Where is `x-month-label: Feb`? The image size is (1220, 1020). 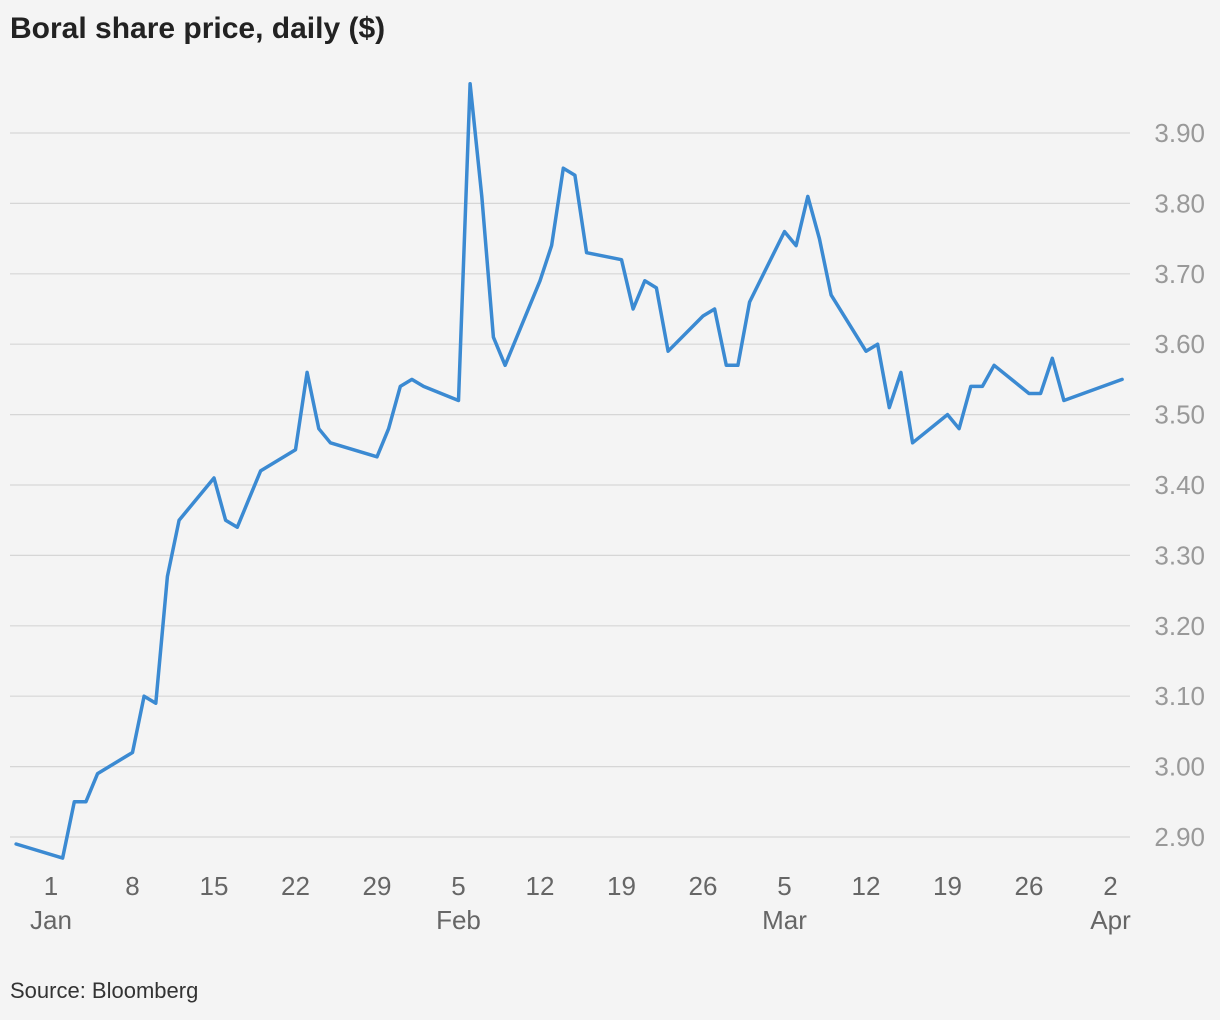
x-month-label: Feb is located at coordinates (458, 920).